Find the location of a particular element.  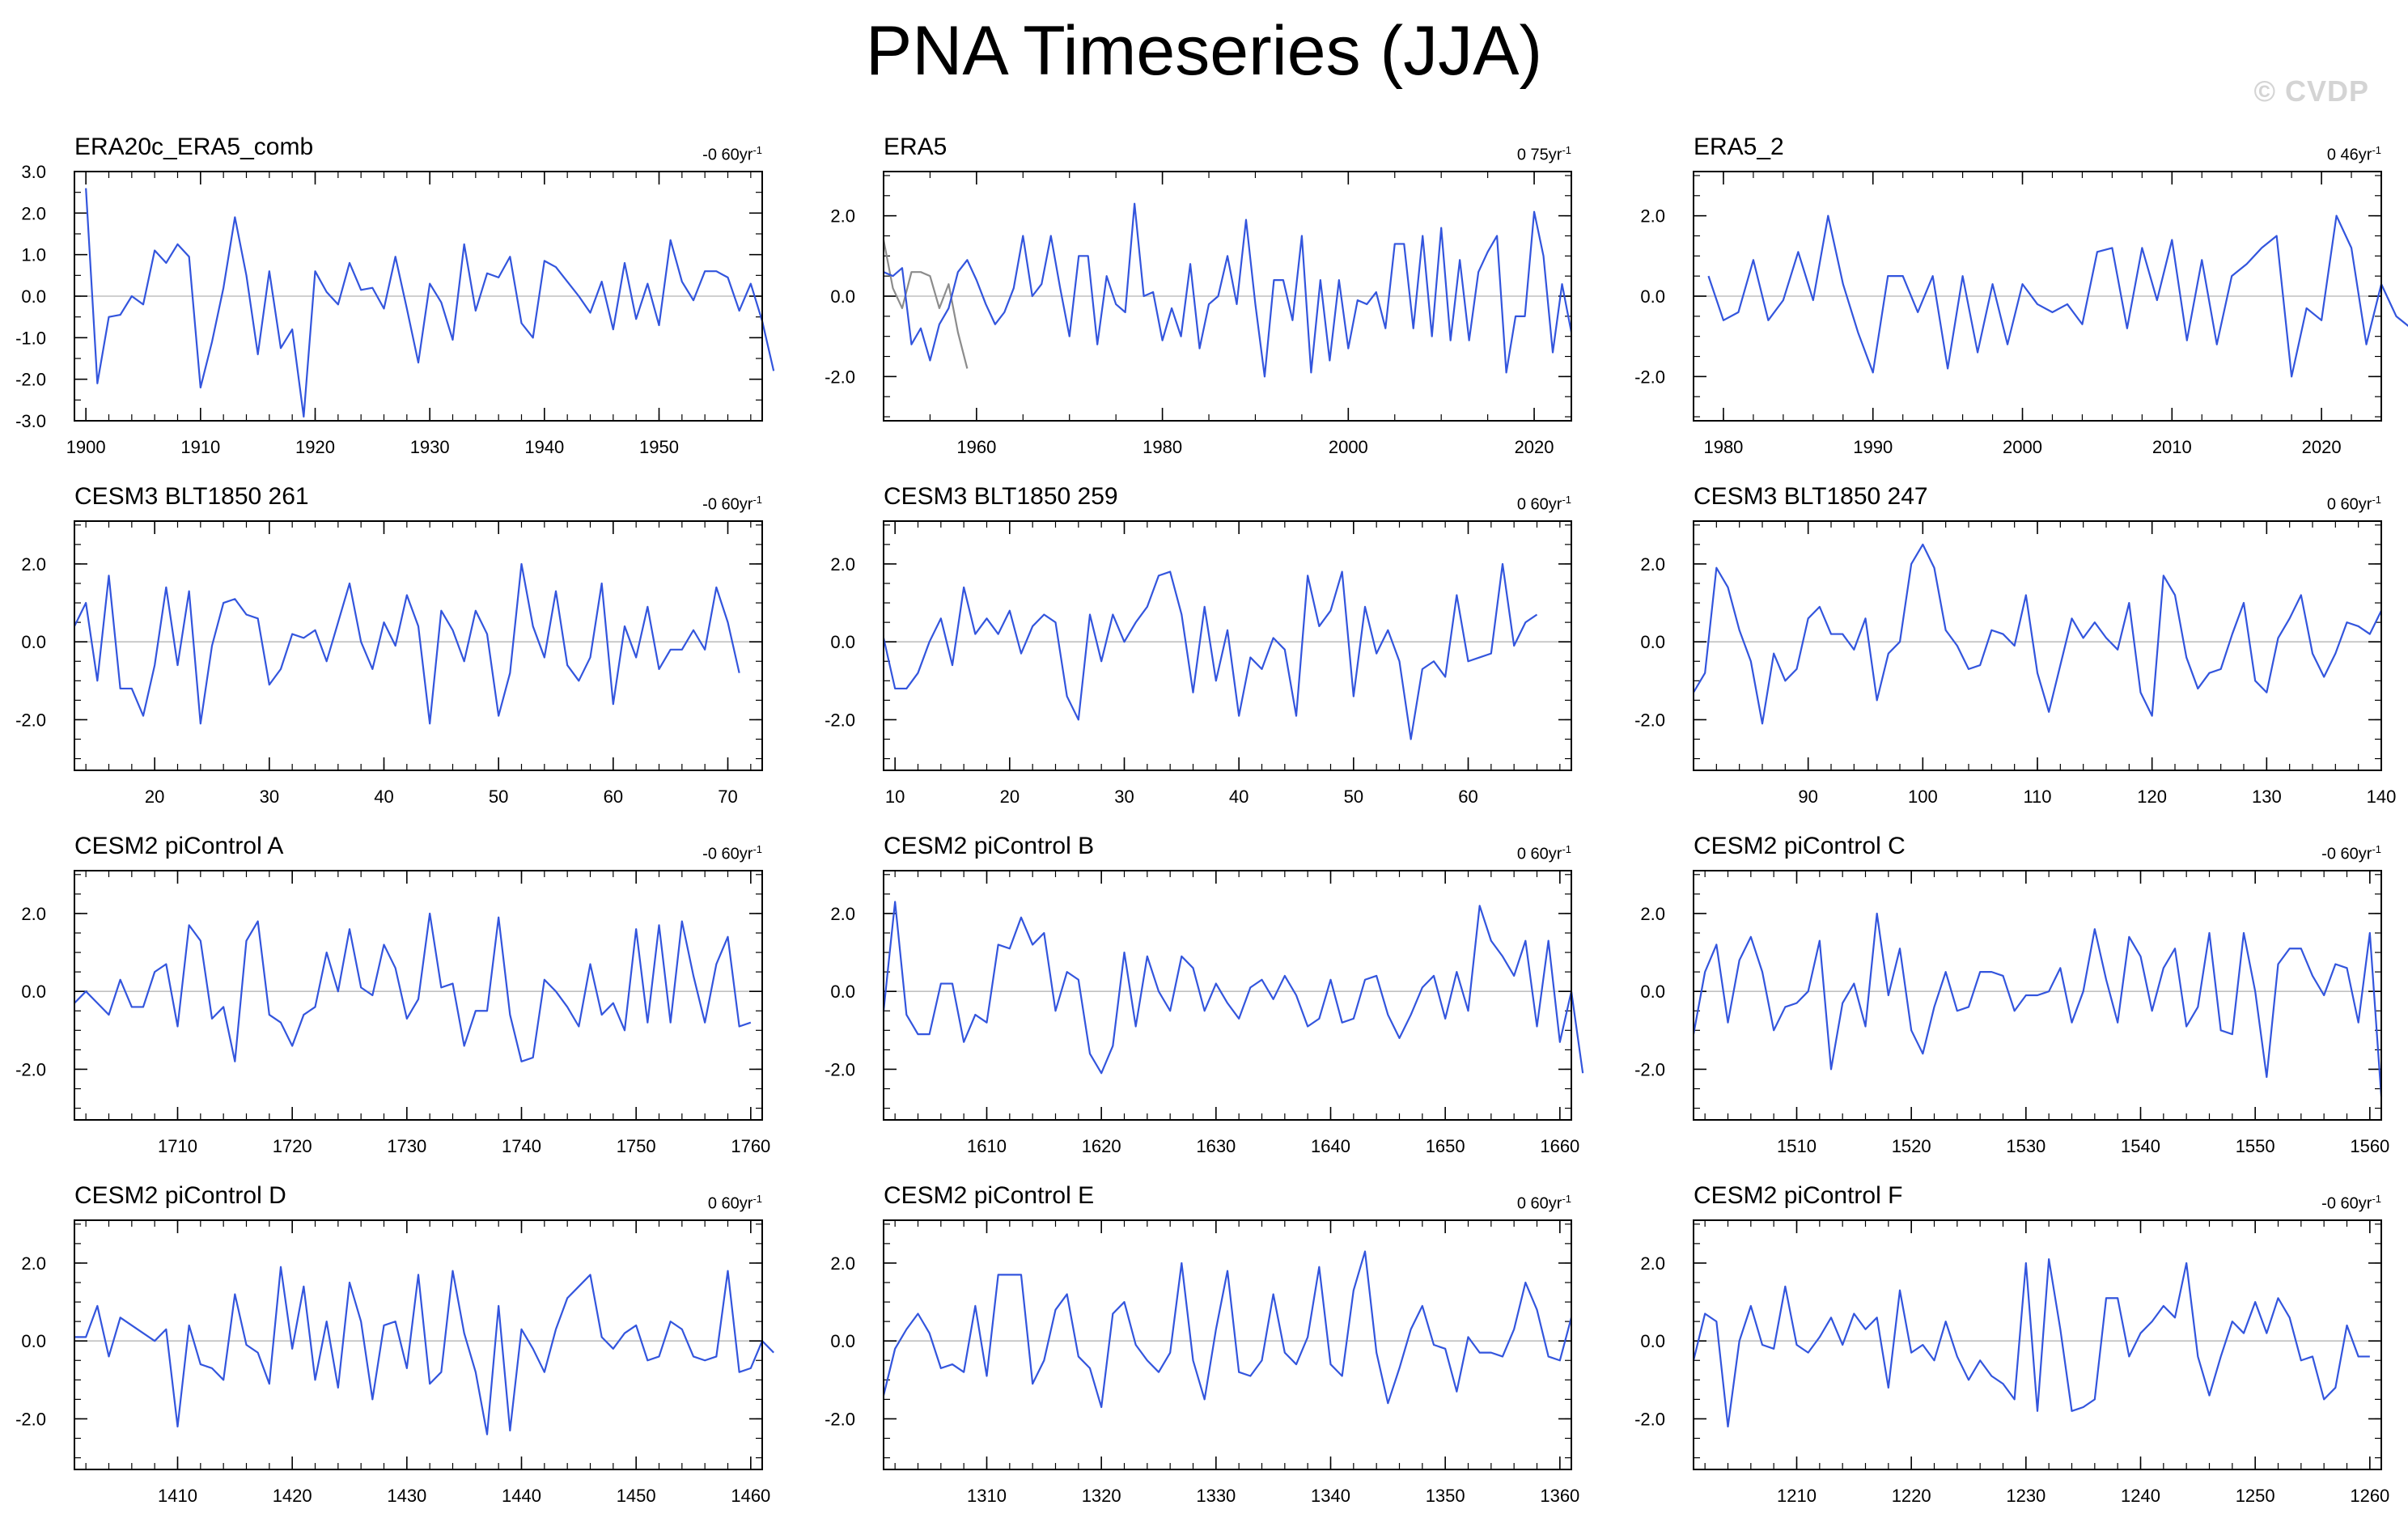

x-tick-label: 1320 is located at coordinates (1101, 1496).